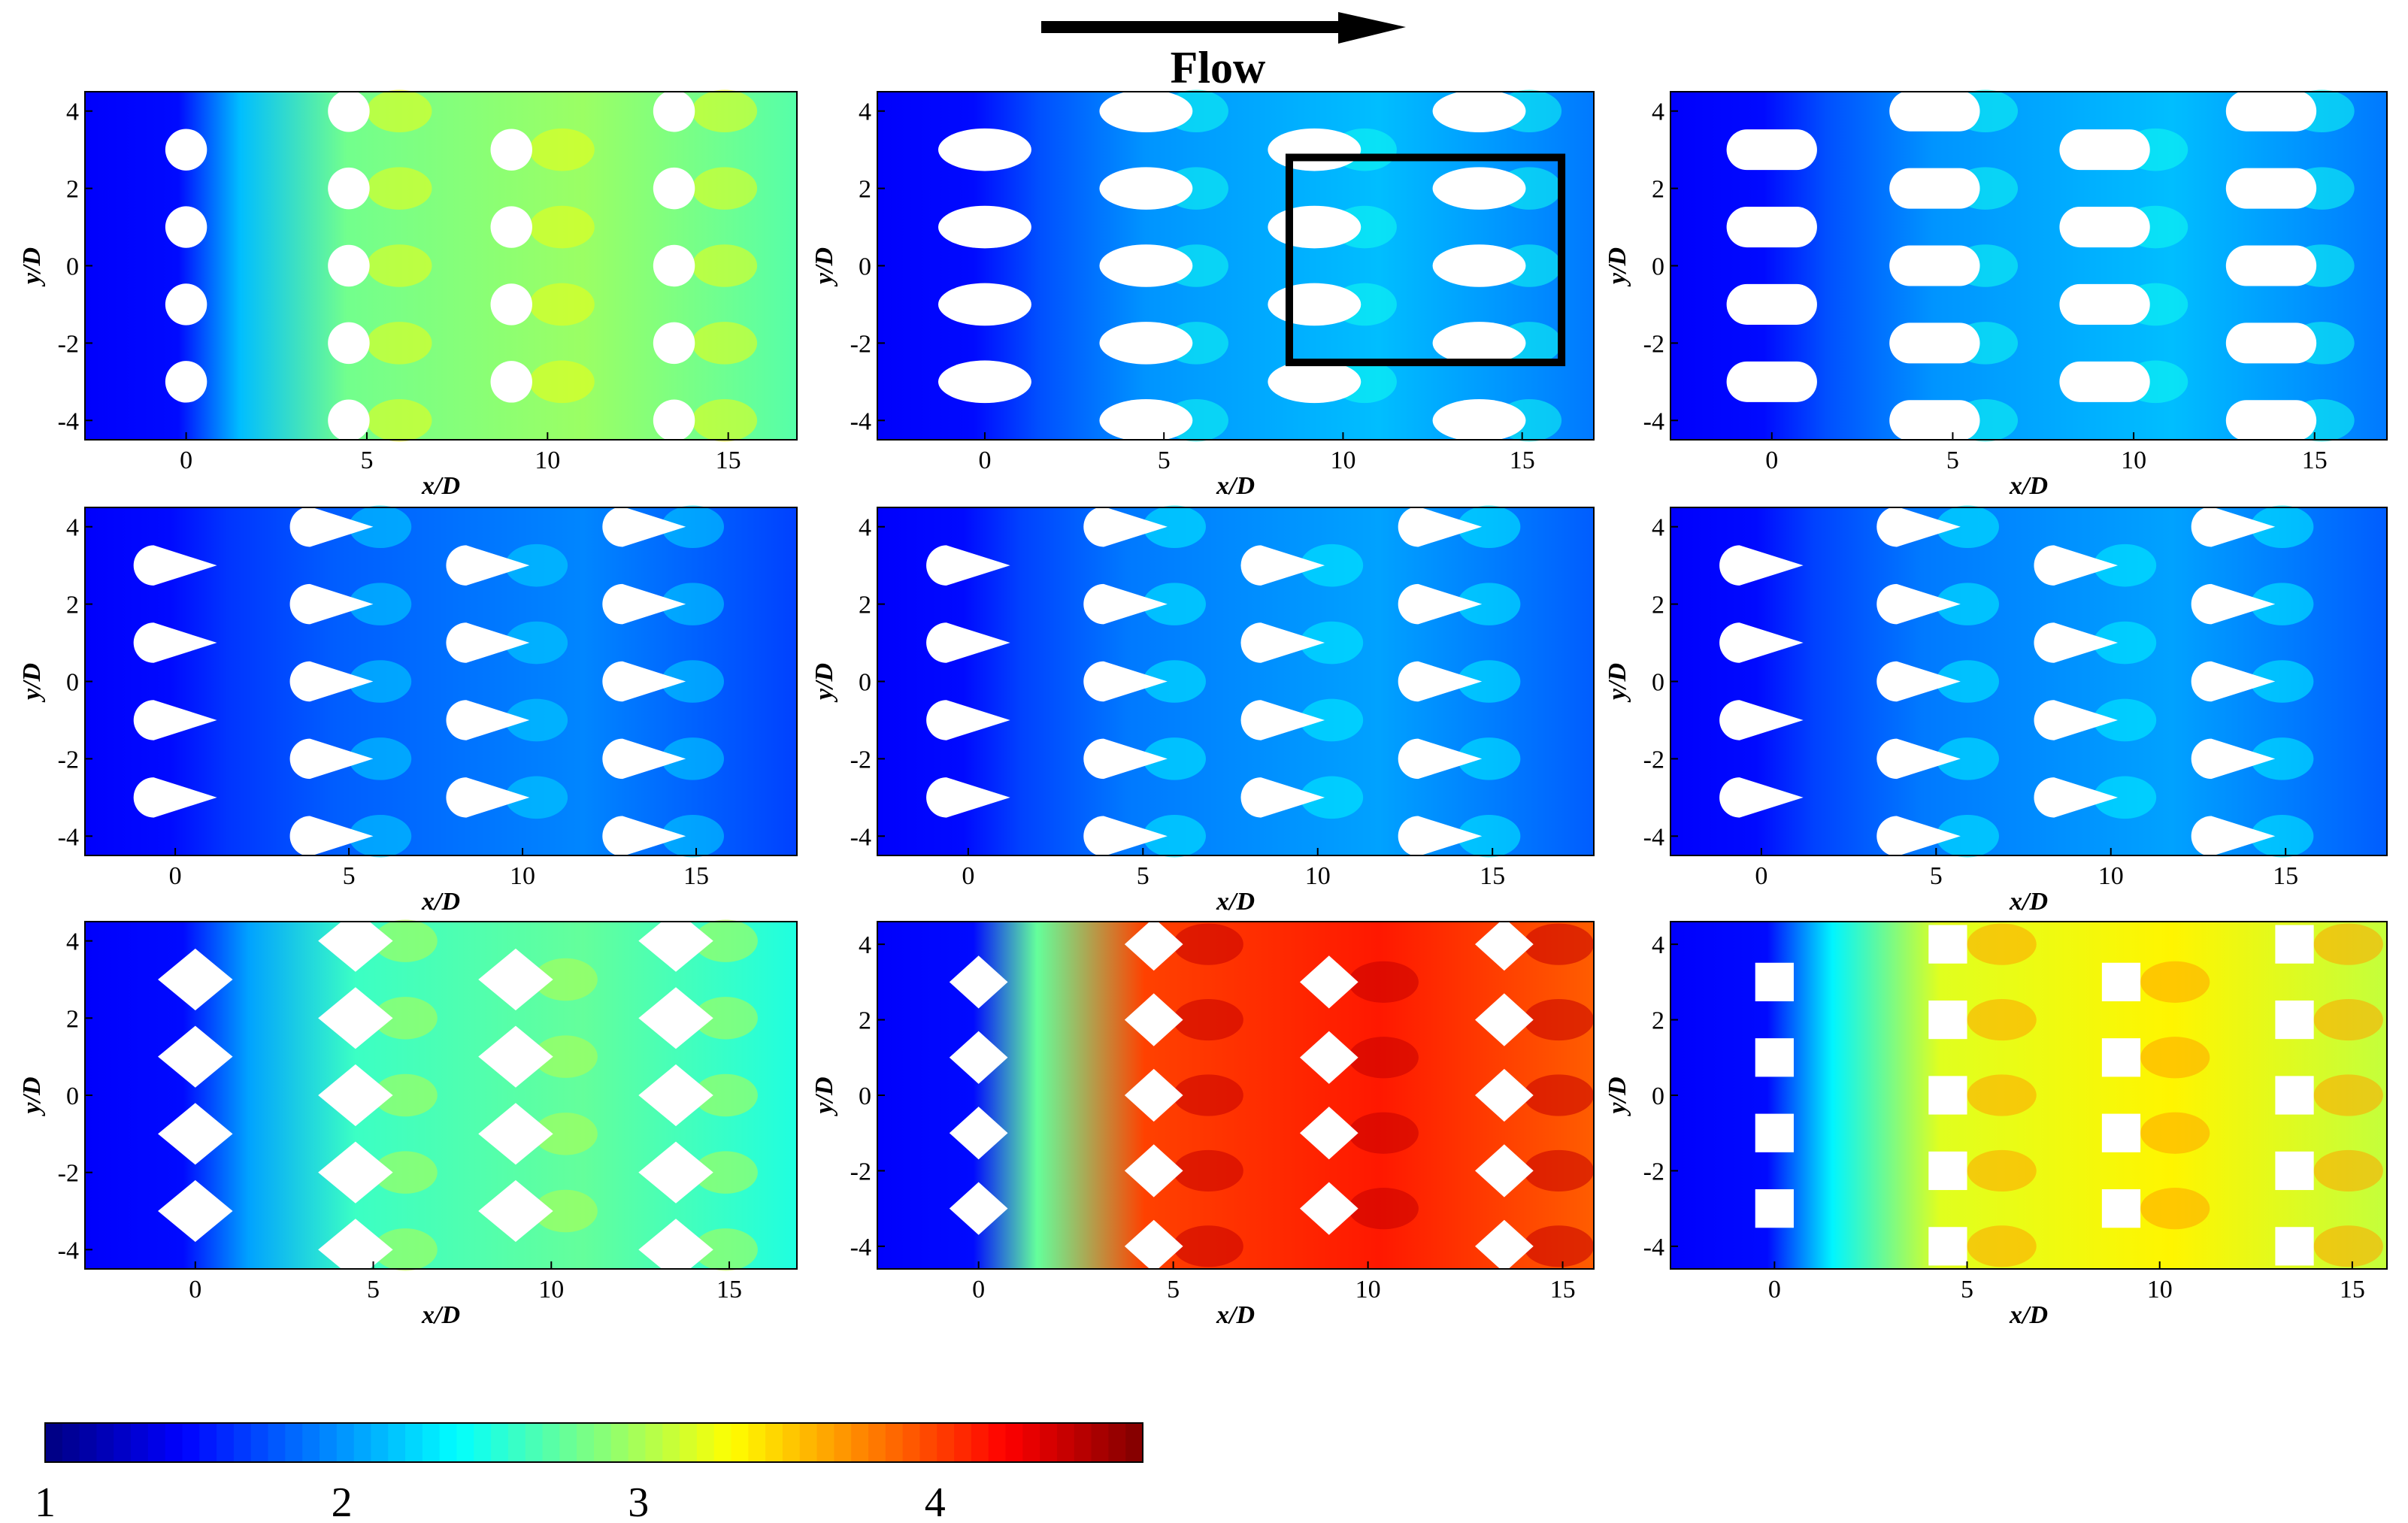 The image size is (2408, 1523). What do you see at coordinates (2028, 1315) in the screenshot?
I see `x-axis-label: x/D` at bounding box center [2028, 1315].